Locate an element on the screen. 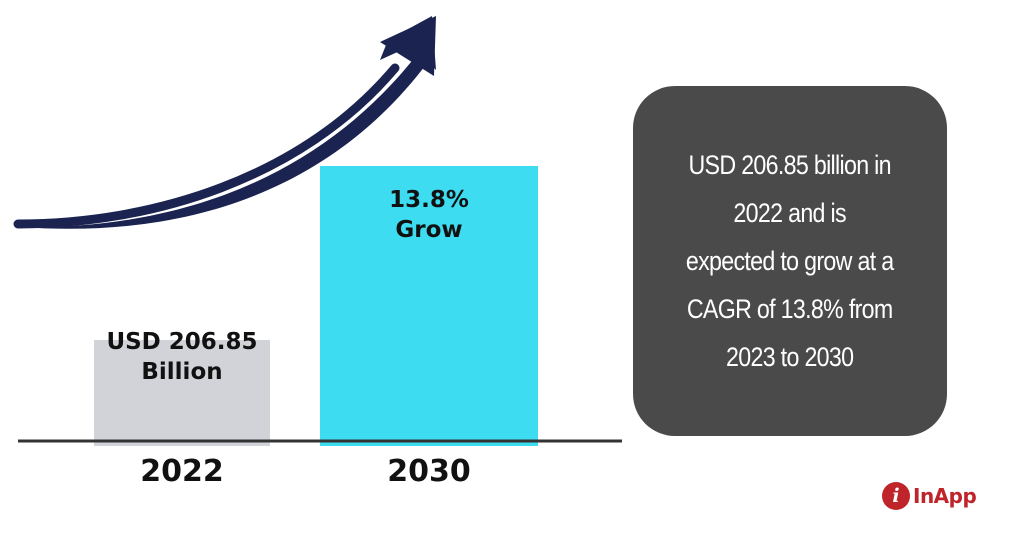 The width and height of the screenshot is (1024, 555). info-line-5: 2023 to 2030 is located at coordinates (790, 357).